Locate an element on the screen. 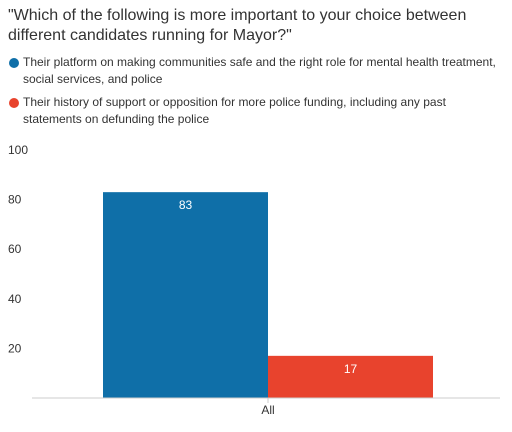 The height and width of the screenshot is (432, 512). x-tick-label: All is located at coordinates (267, 410).